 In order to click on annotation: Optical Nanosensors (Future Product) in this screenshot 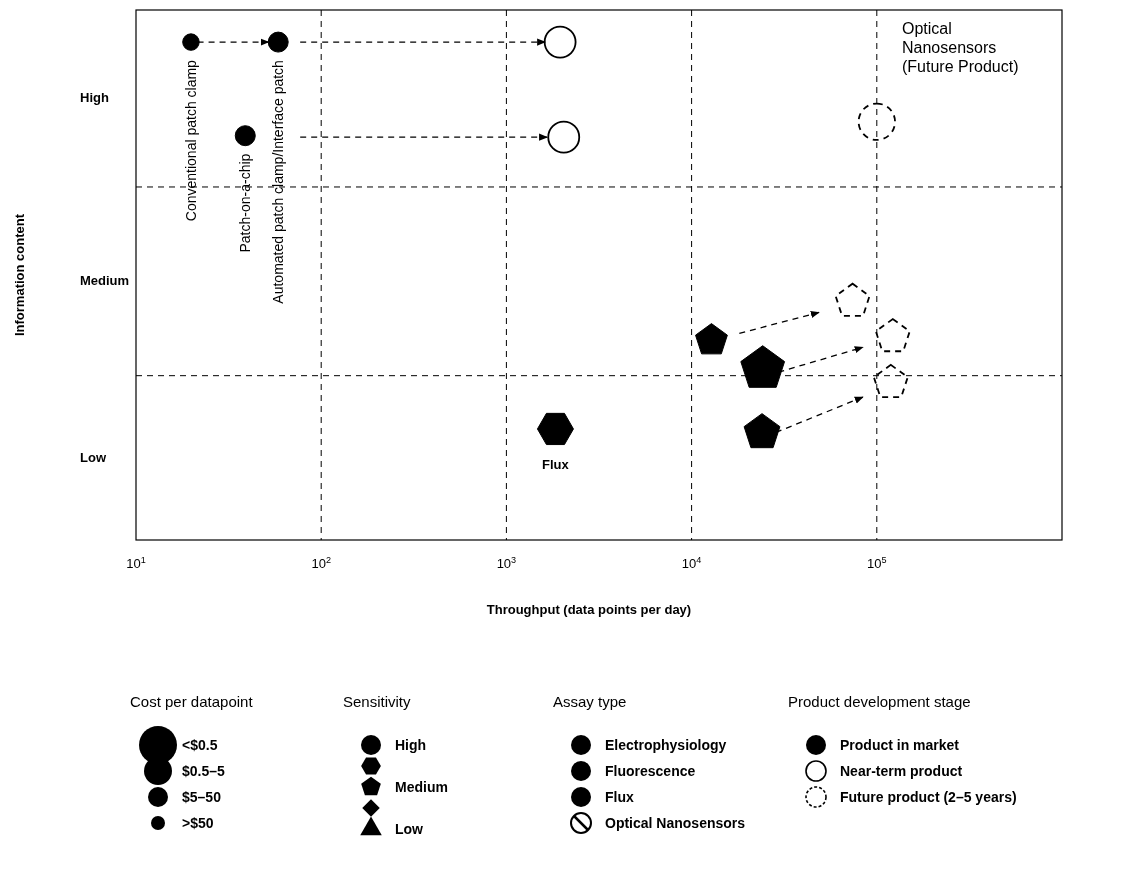, I will do `click(960, 47)`.